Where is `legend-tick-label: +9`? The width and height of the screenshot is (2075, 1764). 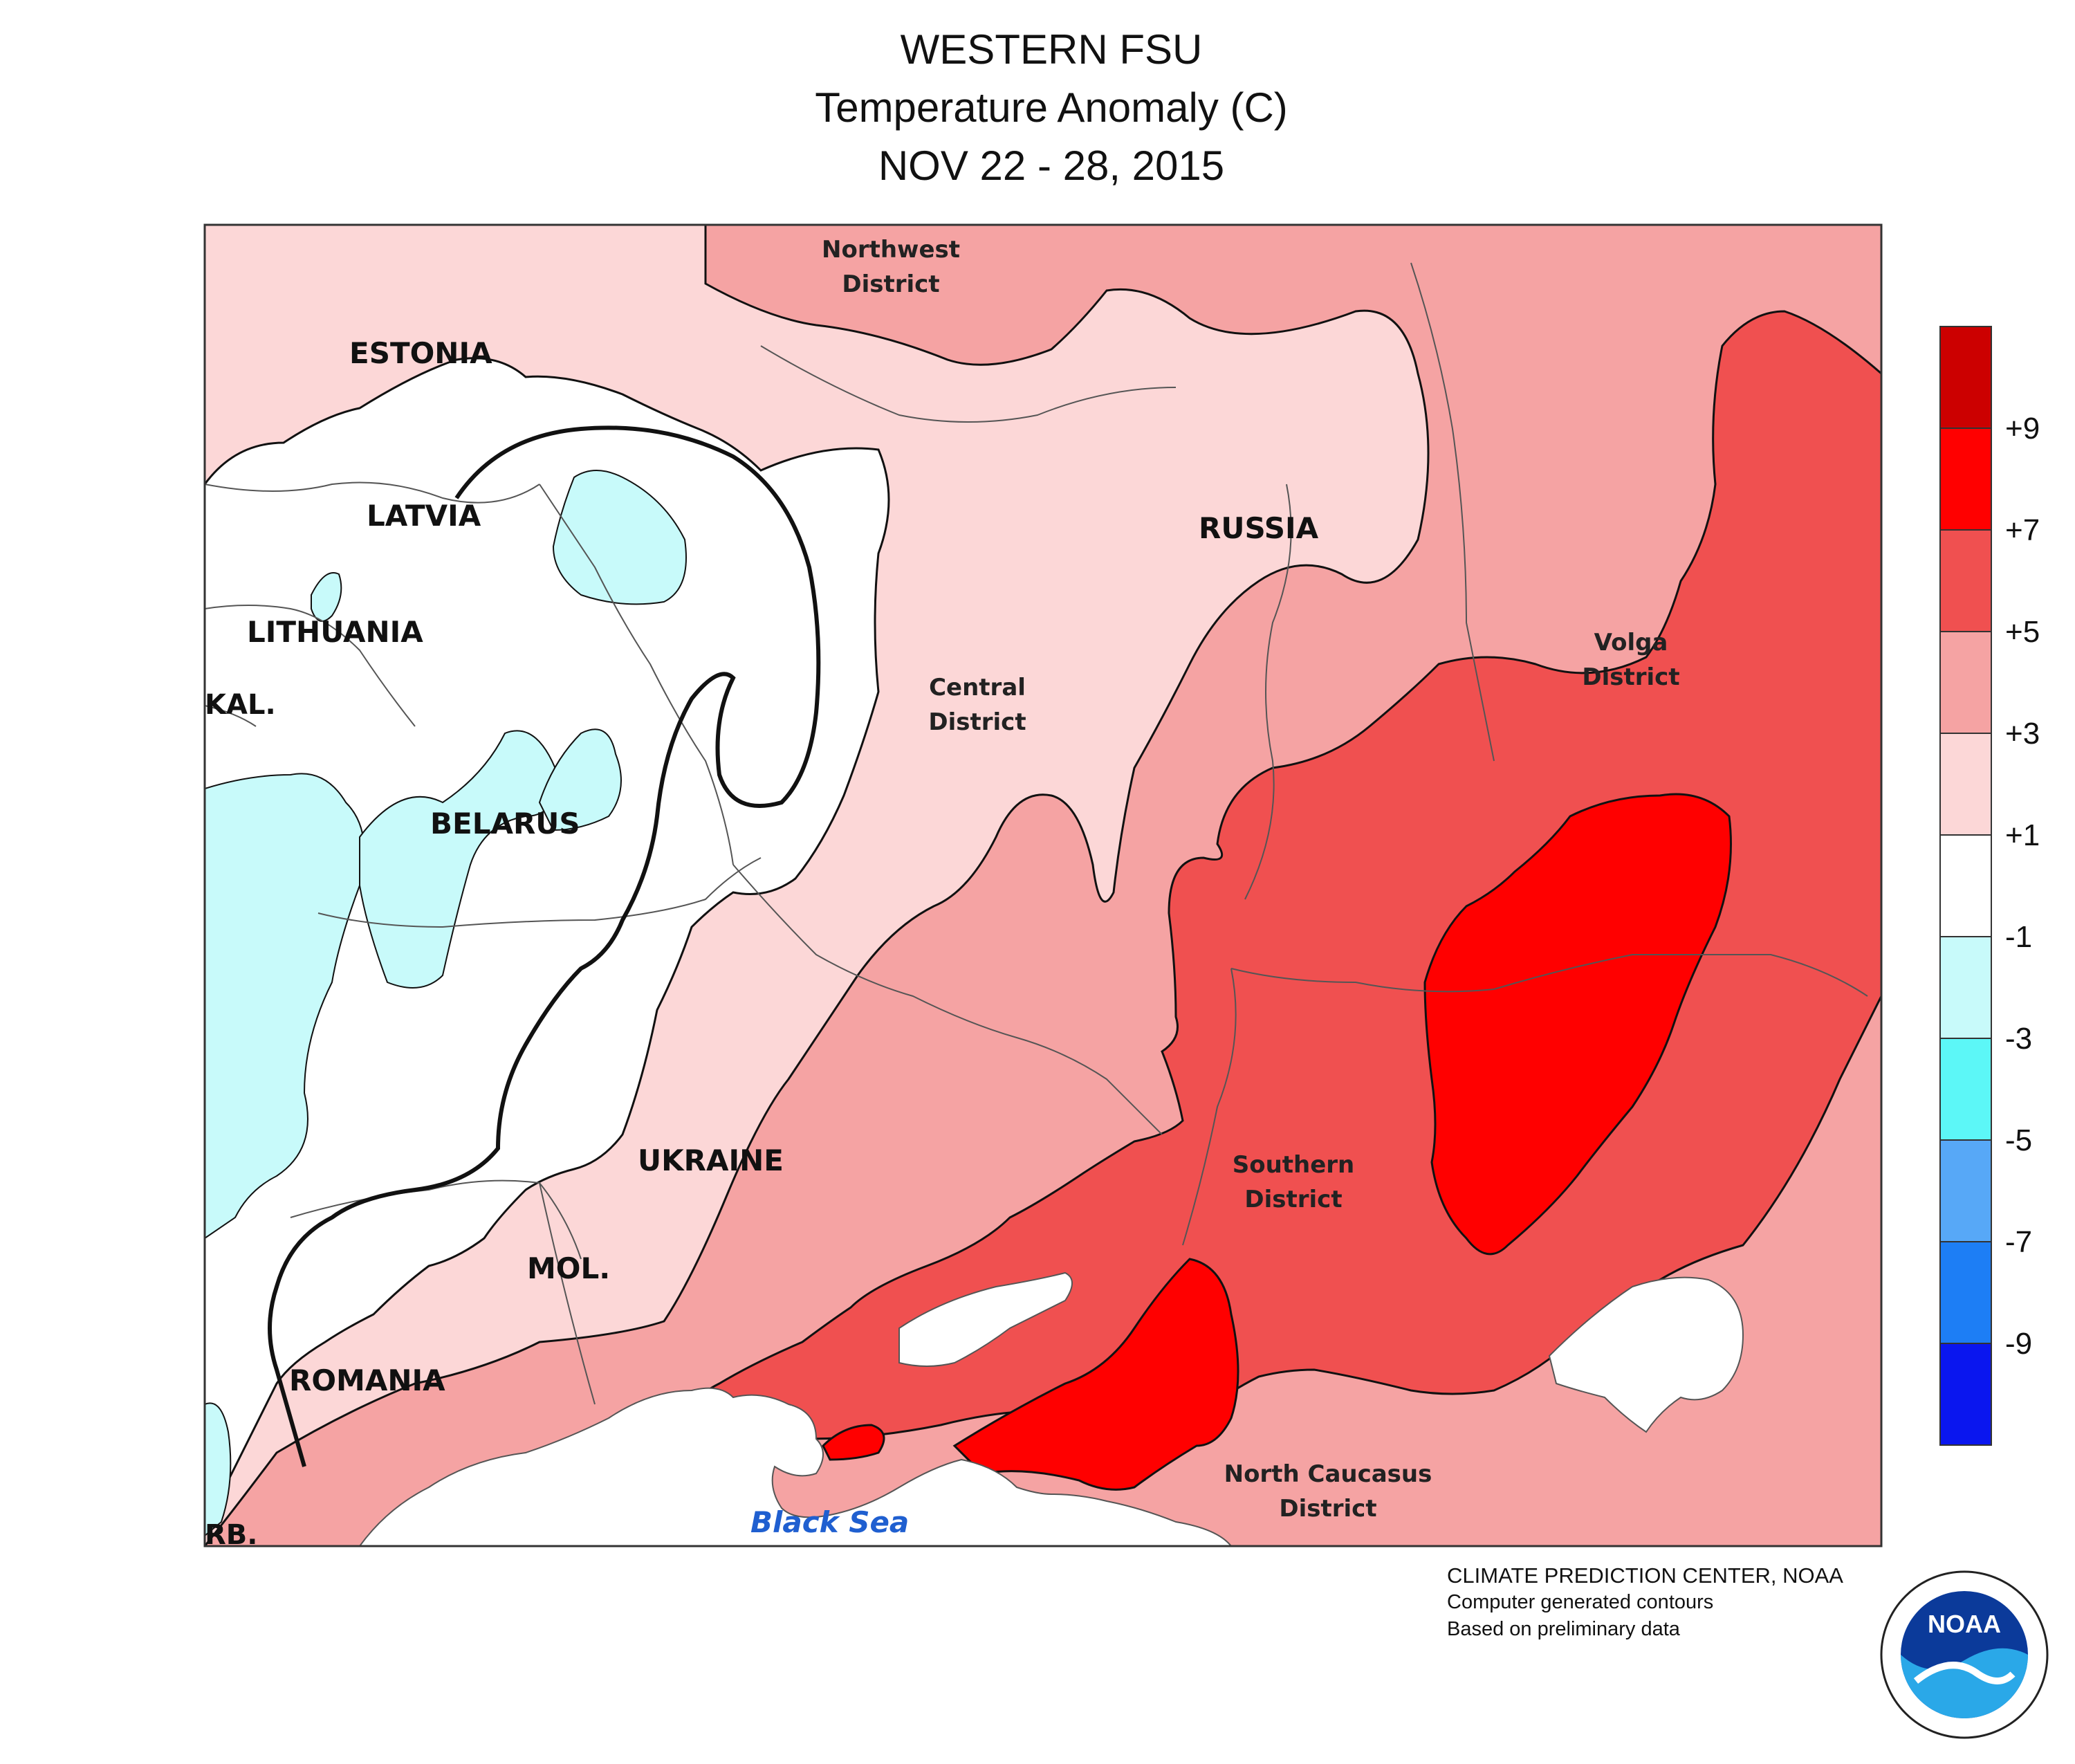 legend-tick-label: +9 is located at coordinates (2022, 428).